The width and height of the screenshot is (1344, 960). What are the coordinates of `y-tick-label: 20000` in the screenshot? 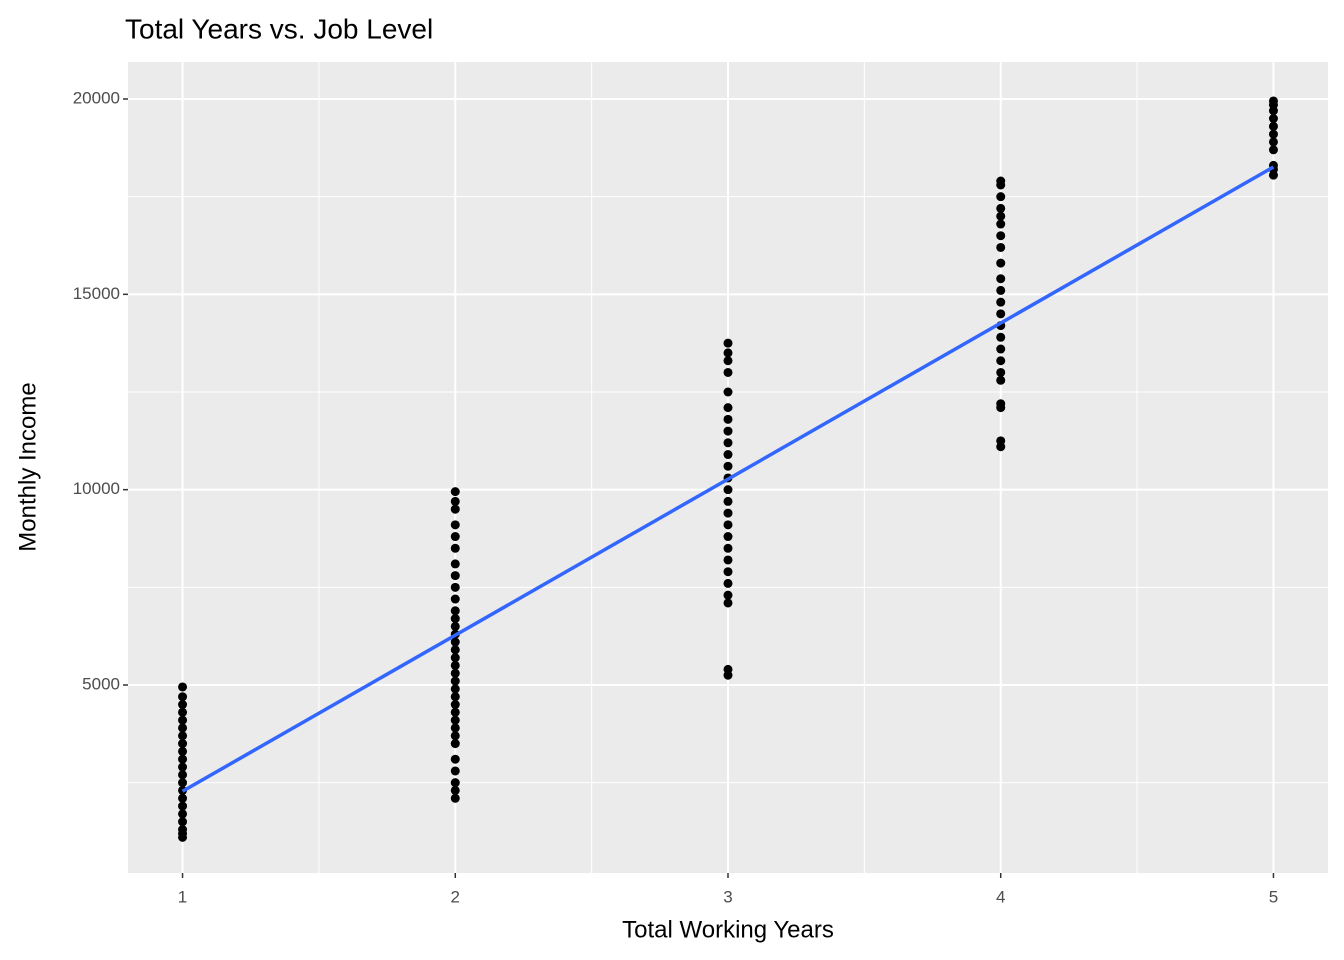 It's located at (96, 97).